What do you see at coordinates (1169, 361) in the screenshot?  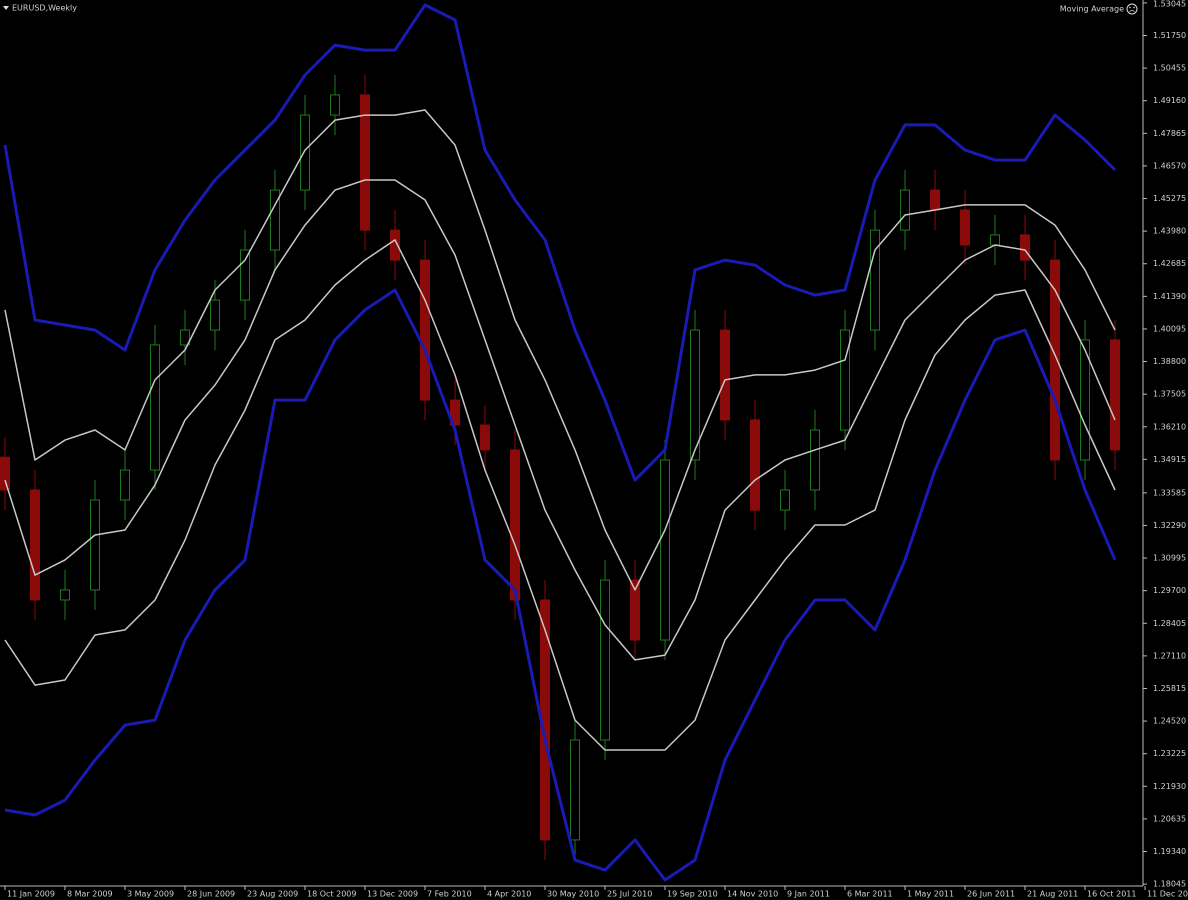 I see `y-tick-label: 1.38800` at bounding box center [1169, 361].